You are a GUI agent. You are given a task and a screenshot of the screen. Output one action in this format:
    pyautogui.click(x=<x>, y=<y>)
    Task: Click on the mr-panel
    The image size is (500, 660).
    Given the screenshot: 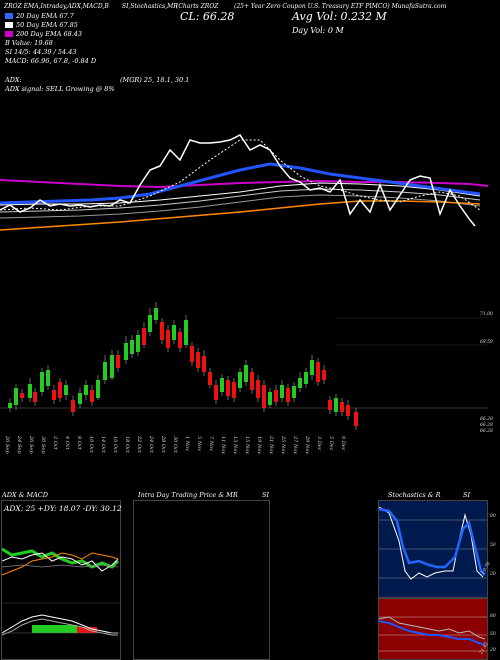 What is the action you would take?
    pyautogui.click(x=201, y=580)
    